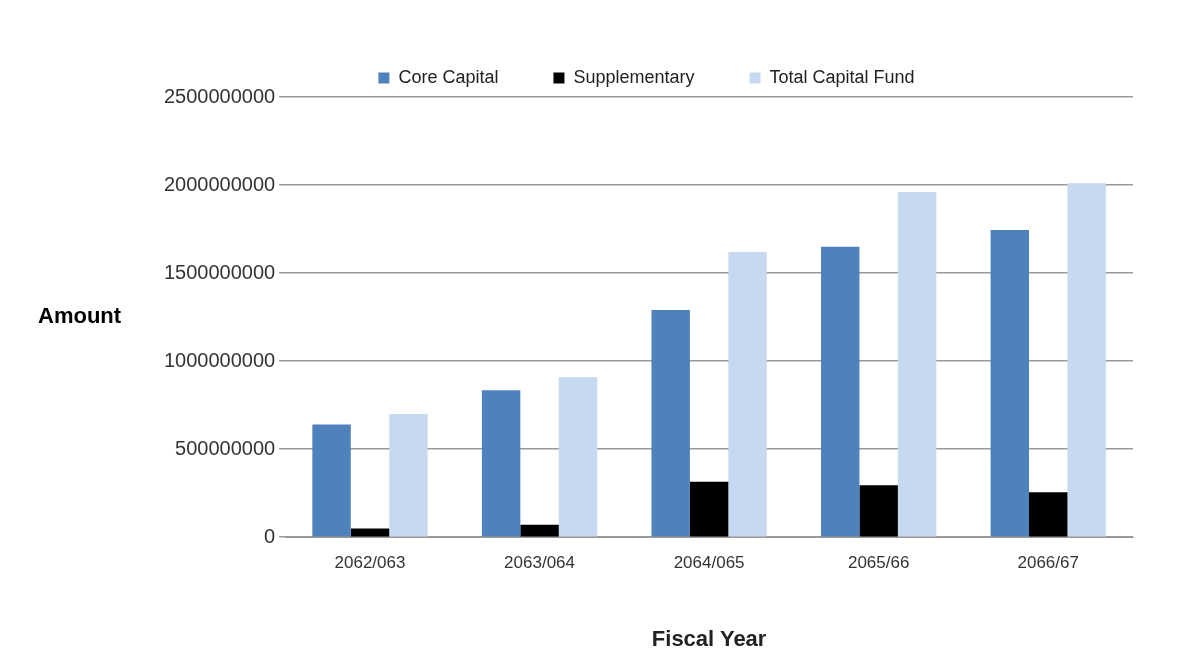  What do you see at coordinates (220, 271) in the screenshot?
I see `y-tick-label: 1500000000` at bounding box center [220, 271].